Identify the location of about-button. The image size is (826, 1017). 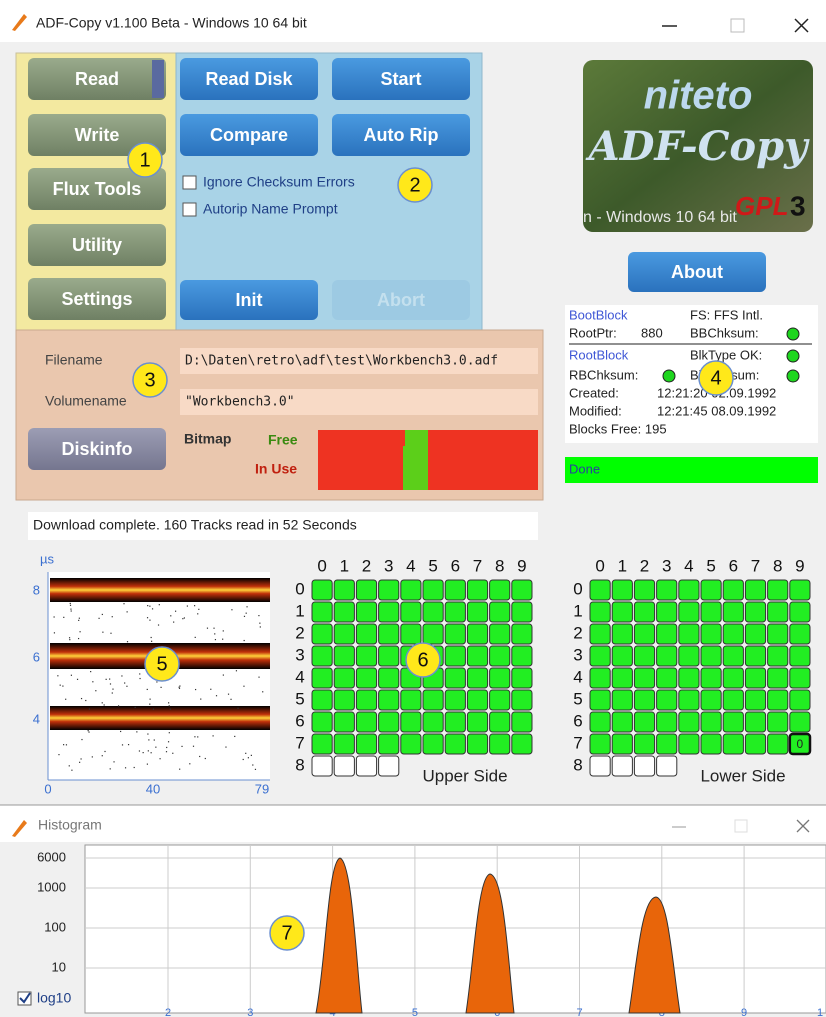
(697, 272).